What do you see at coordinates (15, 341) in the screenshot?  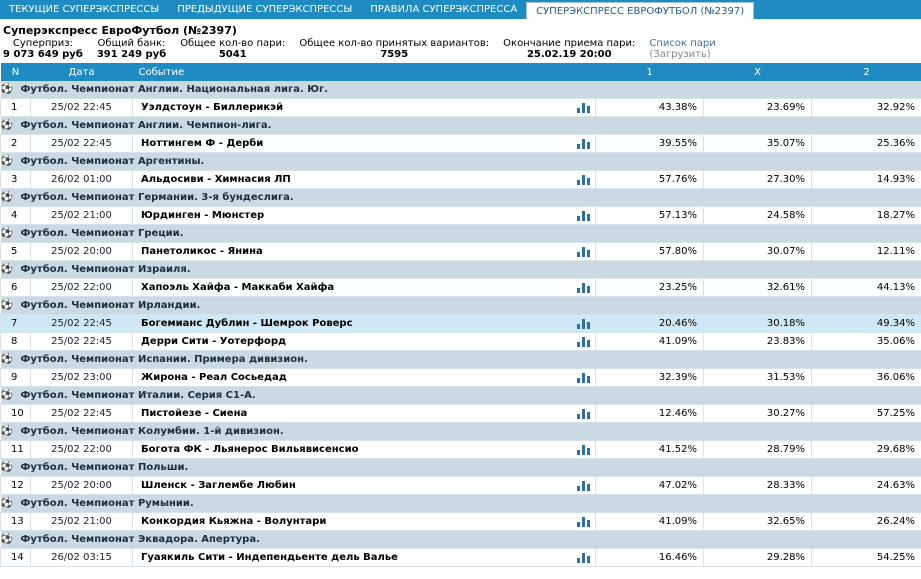 I see `event-number: 8` at bounding box center [15, 341].